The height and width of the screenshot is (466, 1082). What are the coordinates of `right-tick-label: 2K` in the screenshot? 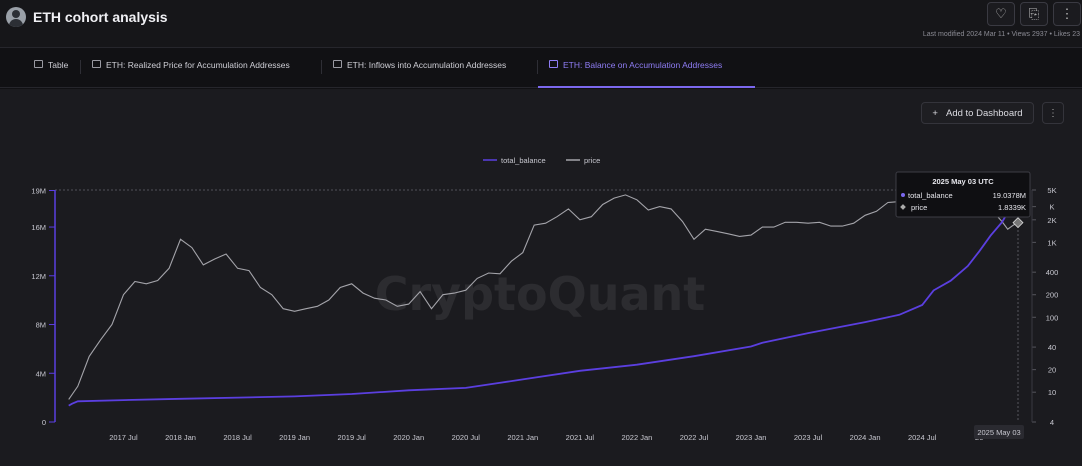 It's located at (1051, 220).